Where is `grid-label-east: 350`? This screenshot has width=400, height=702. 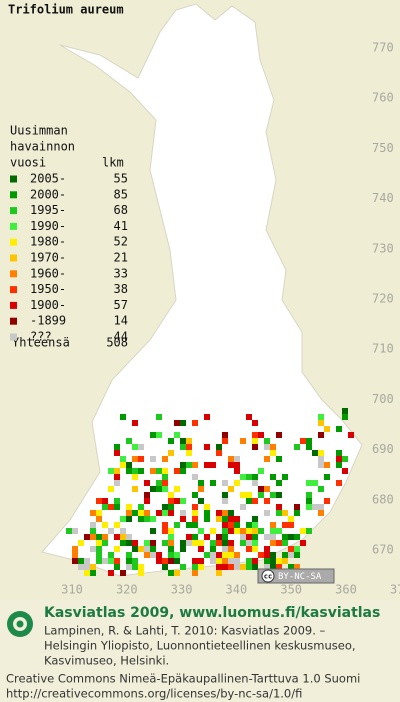 grid-label-east: 350 is located at coordinates (291, 590).